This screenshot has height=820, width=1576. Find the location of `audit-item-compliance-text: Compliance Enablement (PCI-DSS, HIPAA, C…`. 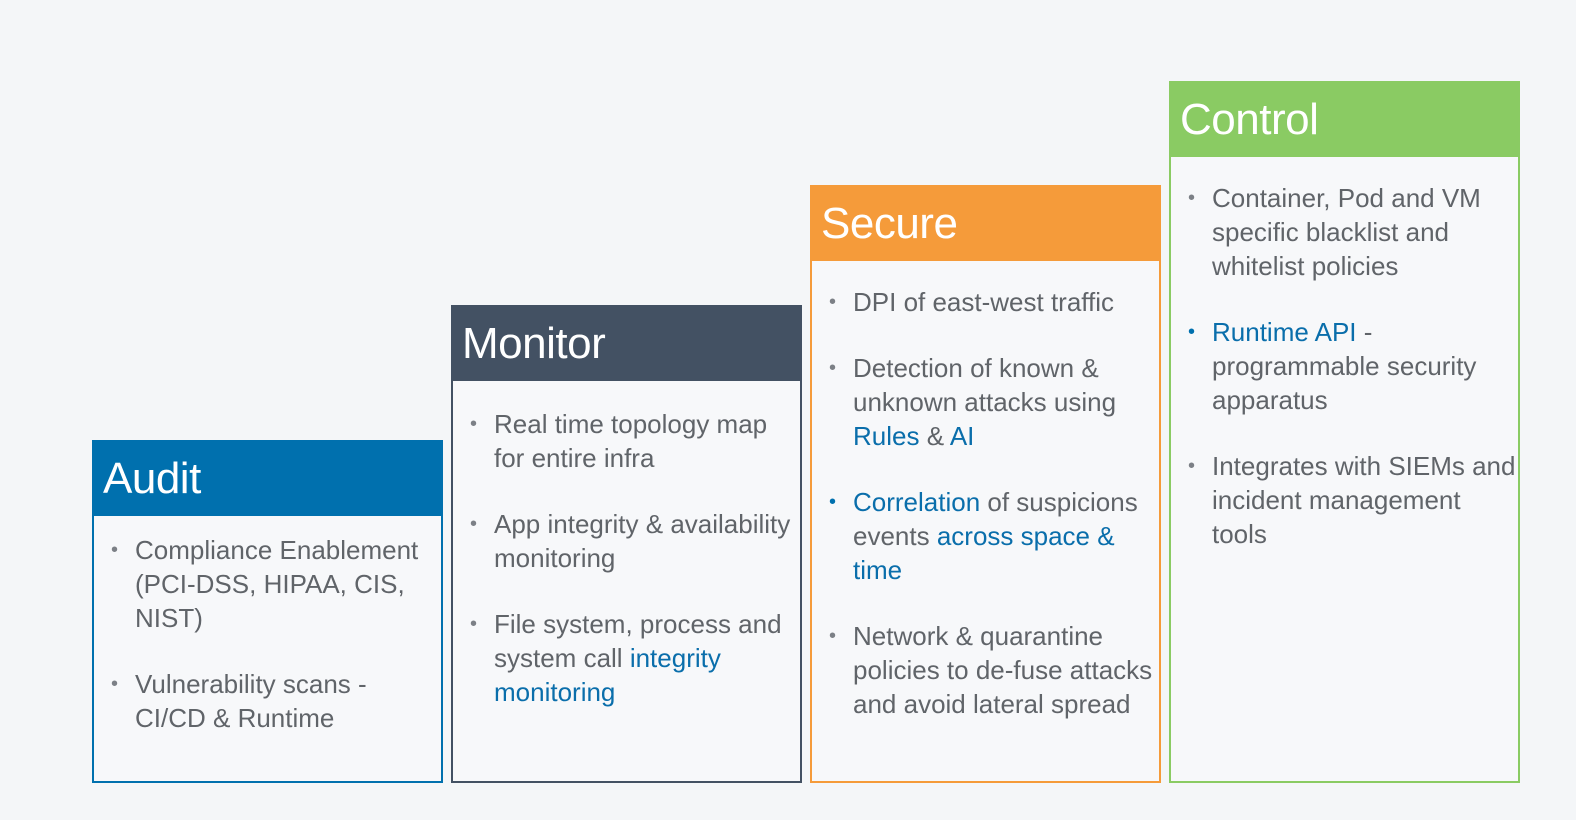

audit-item-compliance-text: Compliance Enablement (PCI-DSS, HIPAA, C… is located at coordinates (277, 584).